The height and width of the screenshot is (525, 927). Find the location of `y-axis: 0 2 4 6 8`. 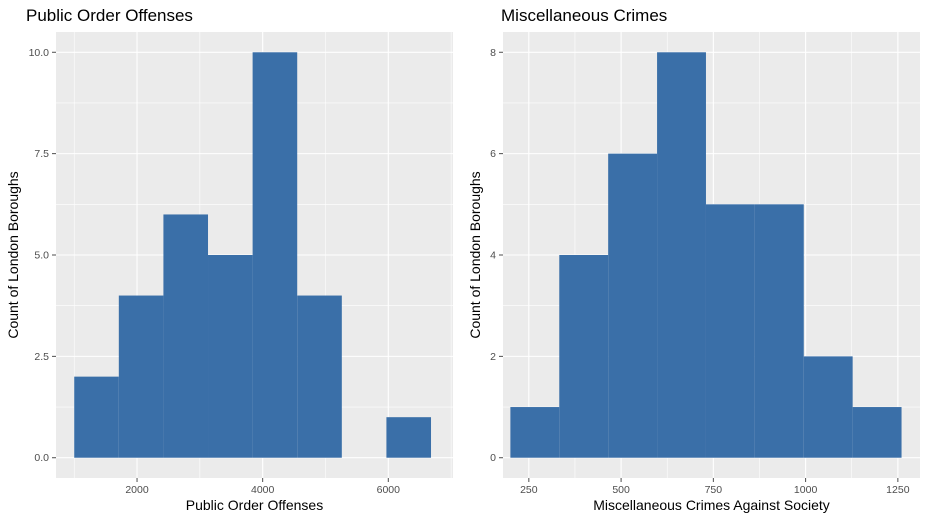

y-axis: 0 2 4 6 8 is located at coordinates (496, 255).